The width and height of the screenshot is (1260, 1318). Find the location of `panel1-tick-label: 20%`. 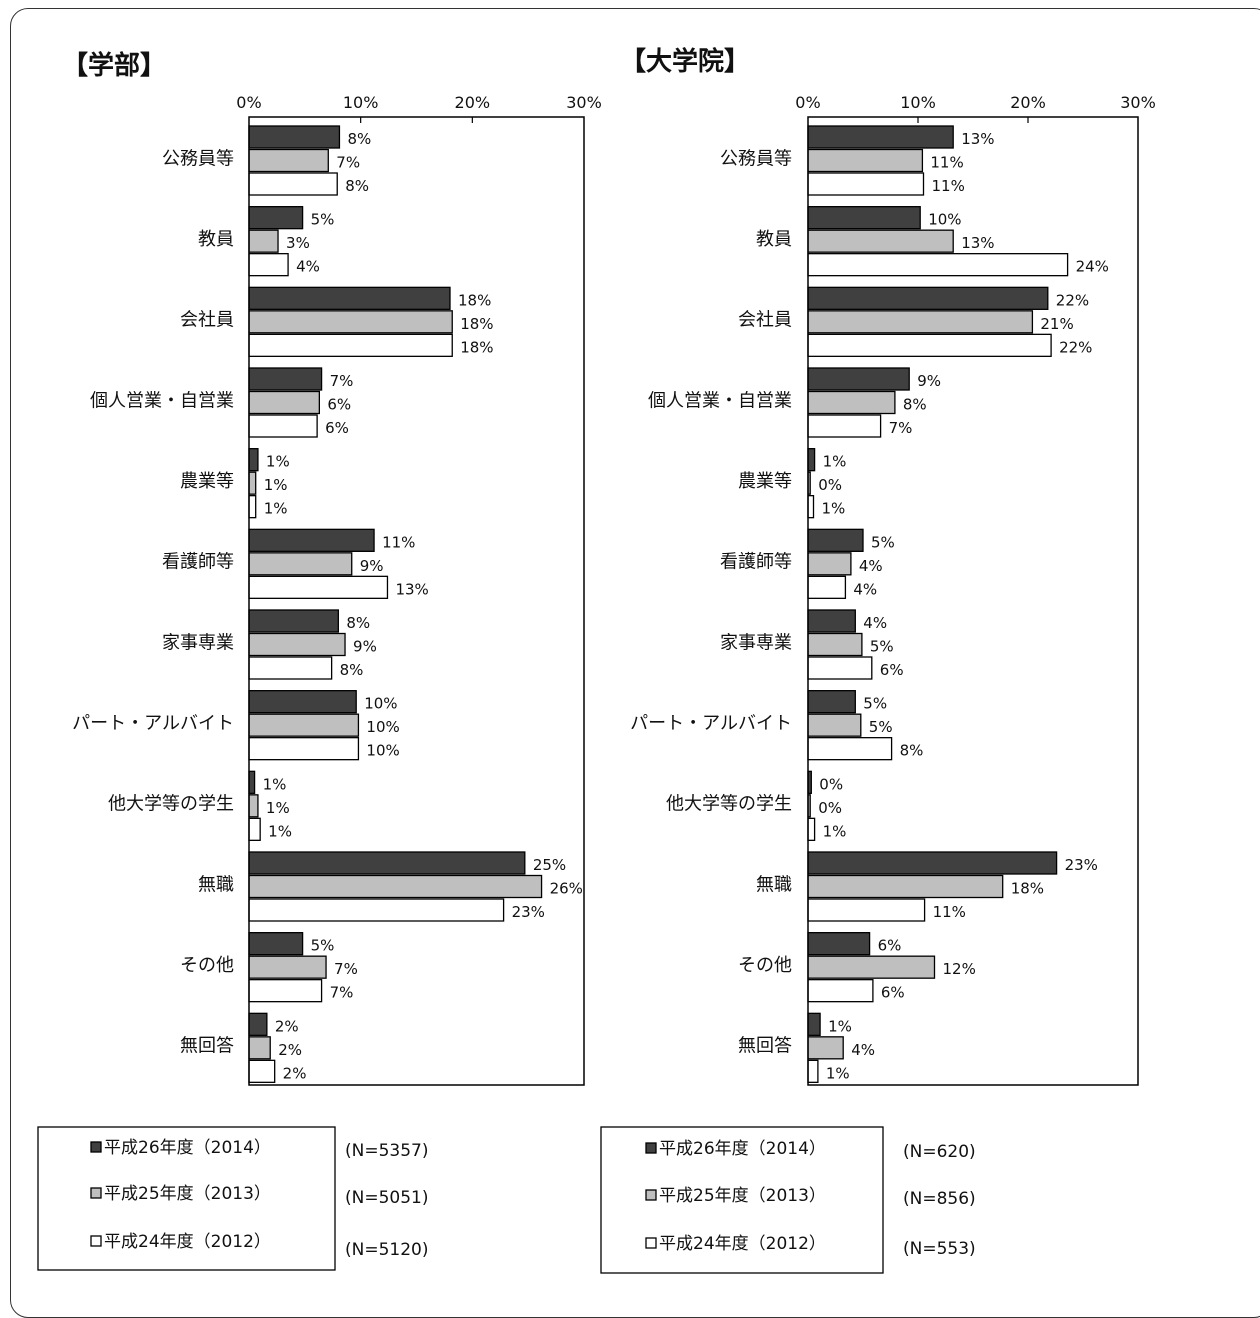

panel1-tick-label: 20% is located at coordinates (473, 102).